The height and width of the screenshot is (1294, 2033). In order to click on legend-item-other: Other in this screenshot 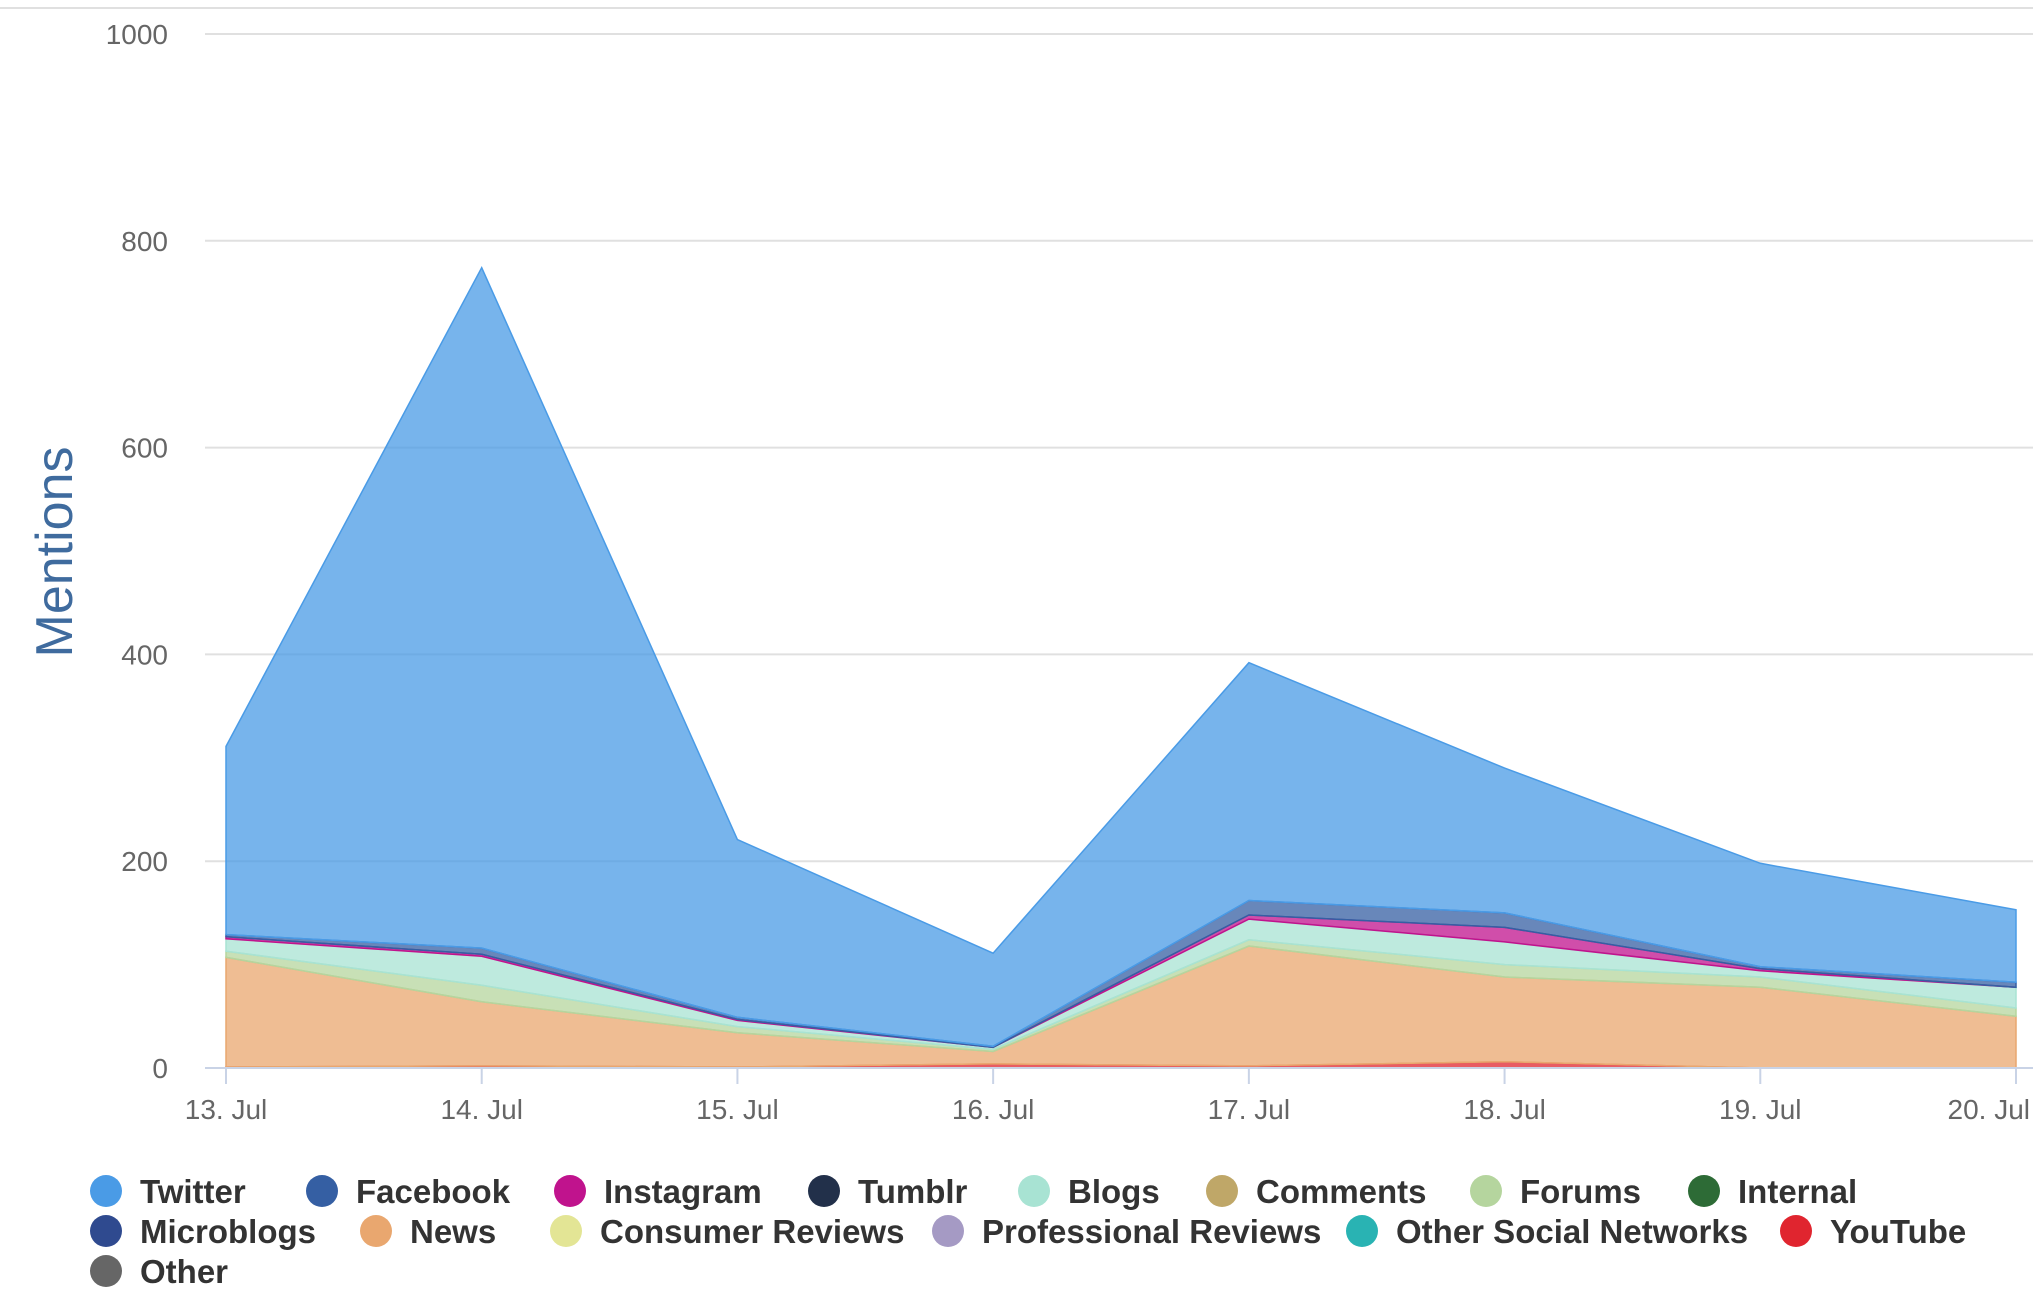, I will do `click(159, 1271)`.